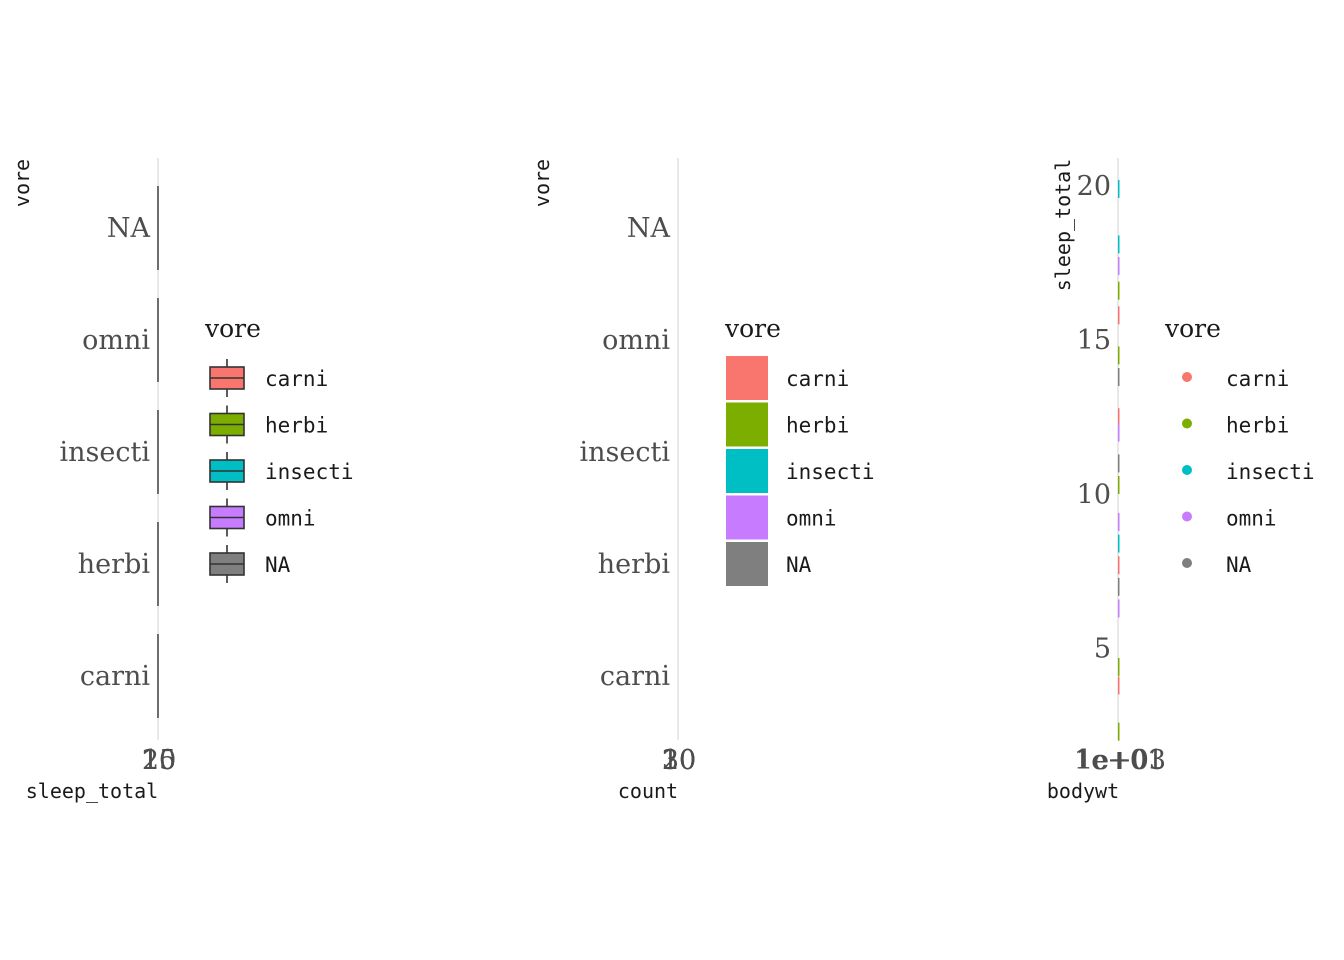 The width and height of the screenshot is (1344, 960). Describe the element at coordinates (290, 519) in the screenshot. I see `boxplot-legend-label: omni` at that location.